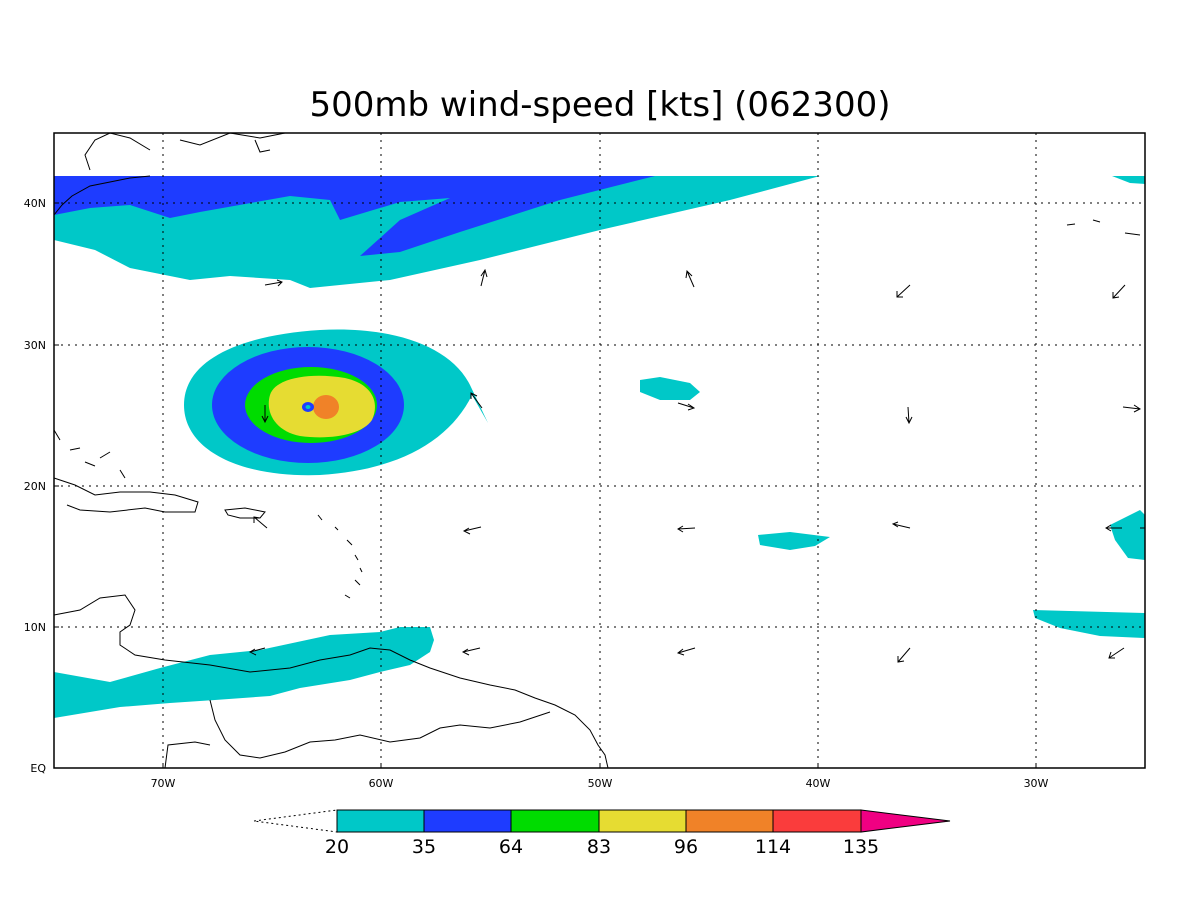  Describe the element at coordinates (340, 556) in the screenshot. I see `coastline-lesser-antilles` at that location.